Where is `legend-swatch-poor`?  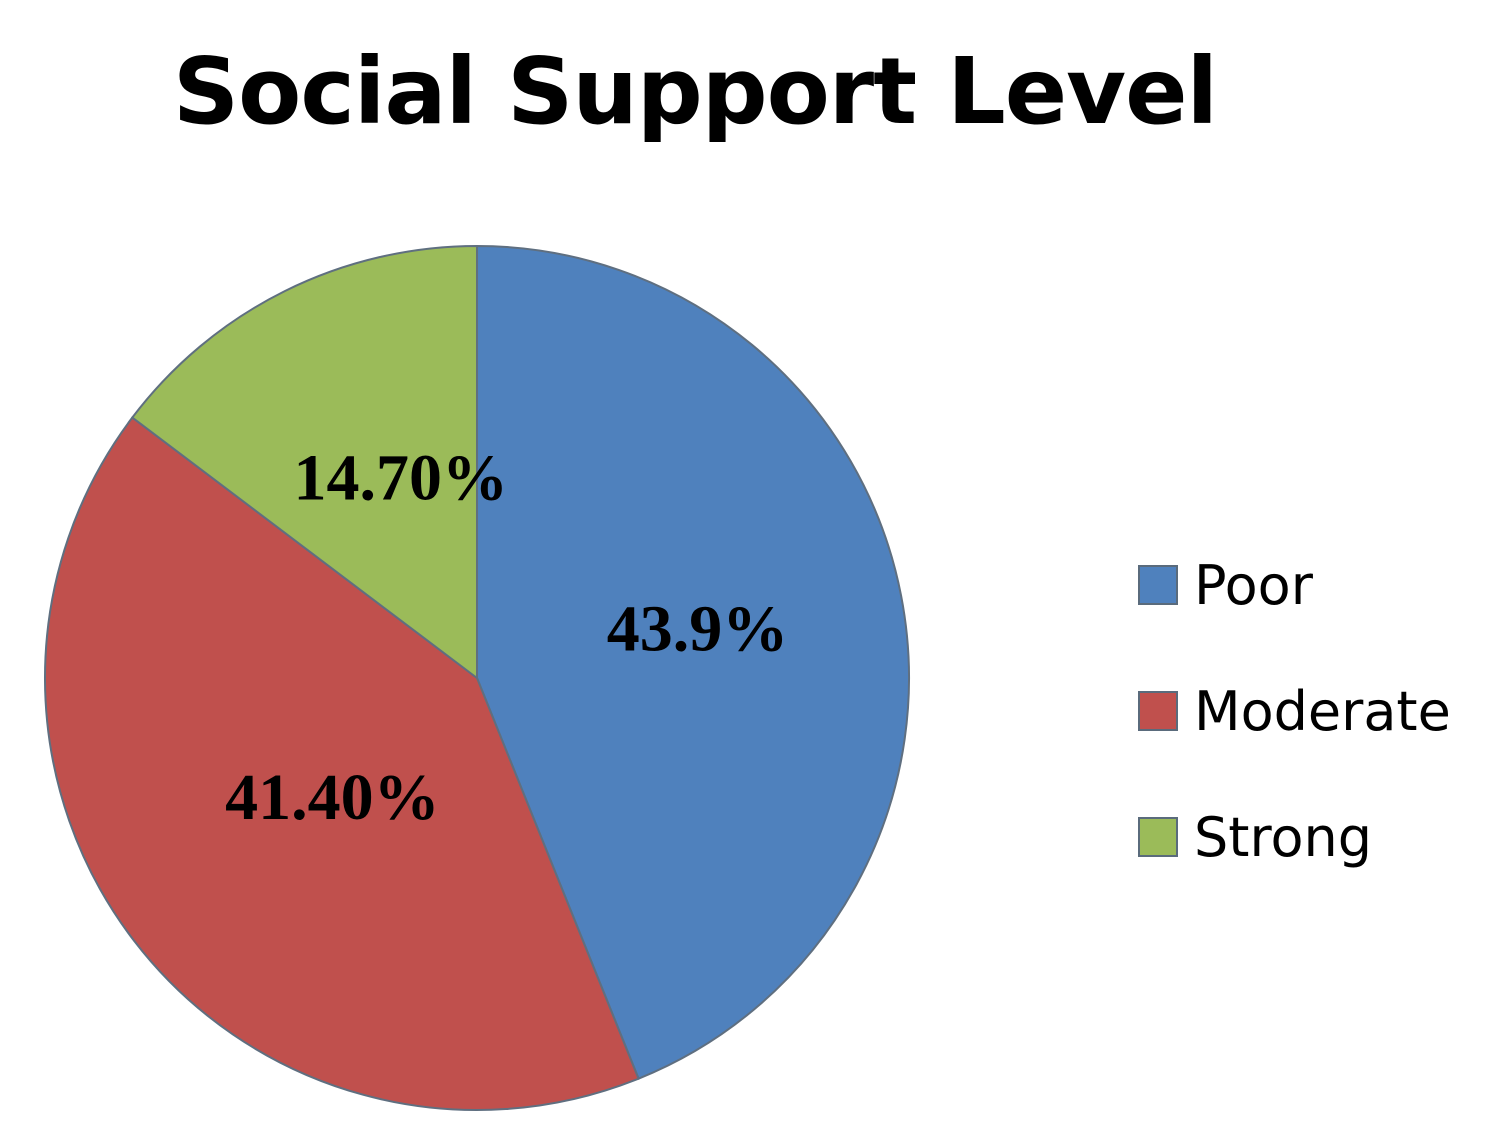 legend-swatch-poor is located at coordinates (1158, 585).